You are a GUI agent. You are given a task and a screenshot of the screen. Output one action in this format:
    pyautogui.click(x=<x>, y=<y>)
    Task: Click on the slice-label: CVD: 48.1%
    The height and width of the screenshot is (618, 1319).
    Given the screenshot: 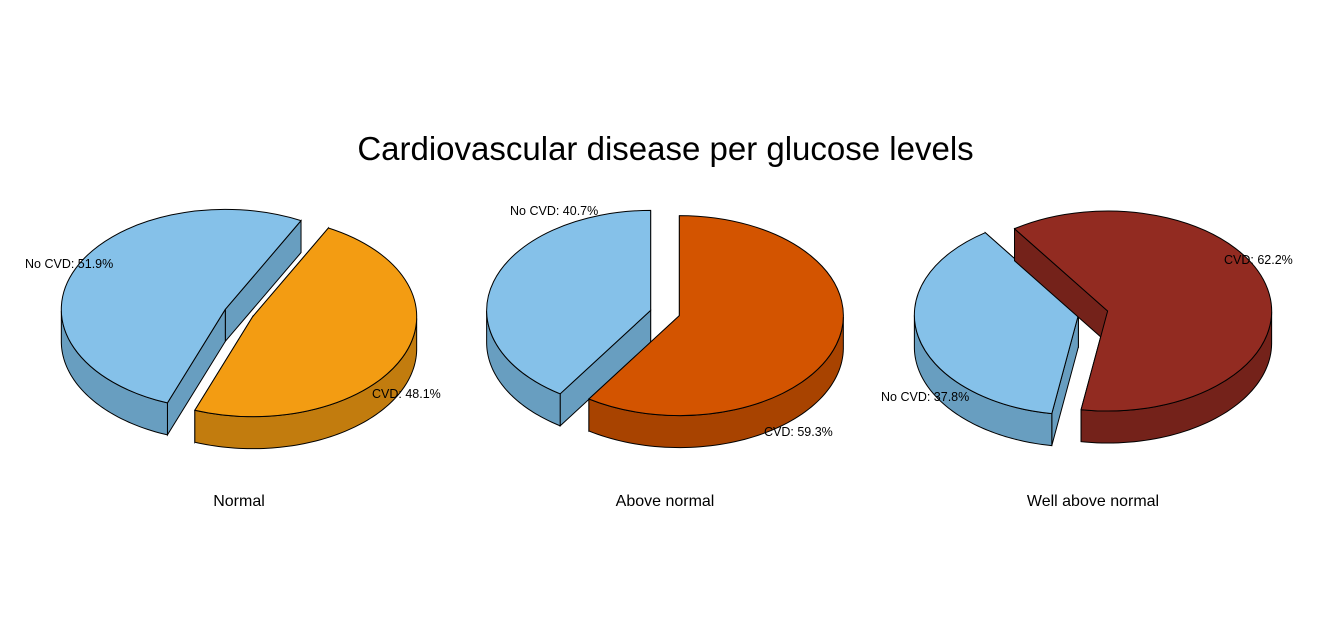 What is the action you would take?
    pyautogui.click(x=406, y=394)
    